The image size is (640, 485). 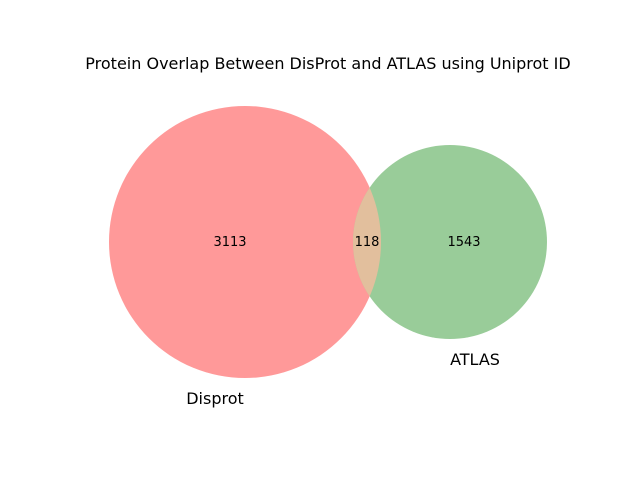 I want to click on atlas-circle, so click(x=450, y=242).